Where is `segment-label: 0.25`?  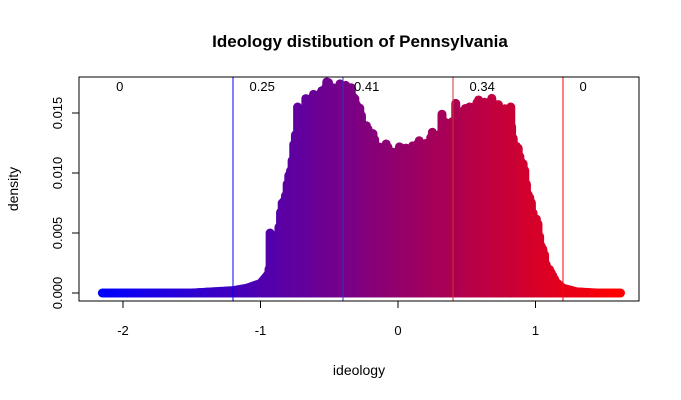
segment-label: 0.25 is located at coordinates (262, 86).